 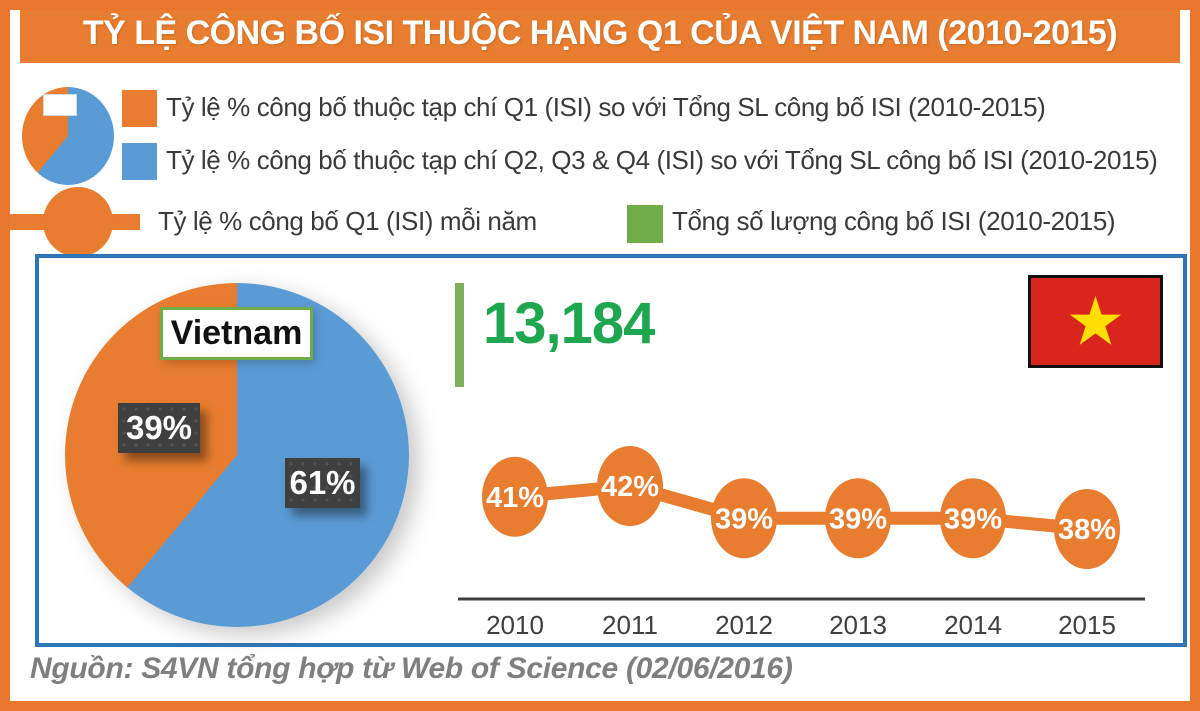 What do you see at coordinates (894, 221) in the screenshot?
I see `legend-label-total: Tổng số lượng công bố ISI (2010-2015)` at bounding box center [894, 221].